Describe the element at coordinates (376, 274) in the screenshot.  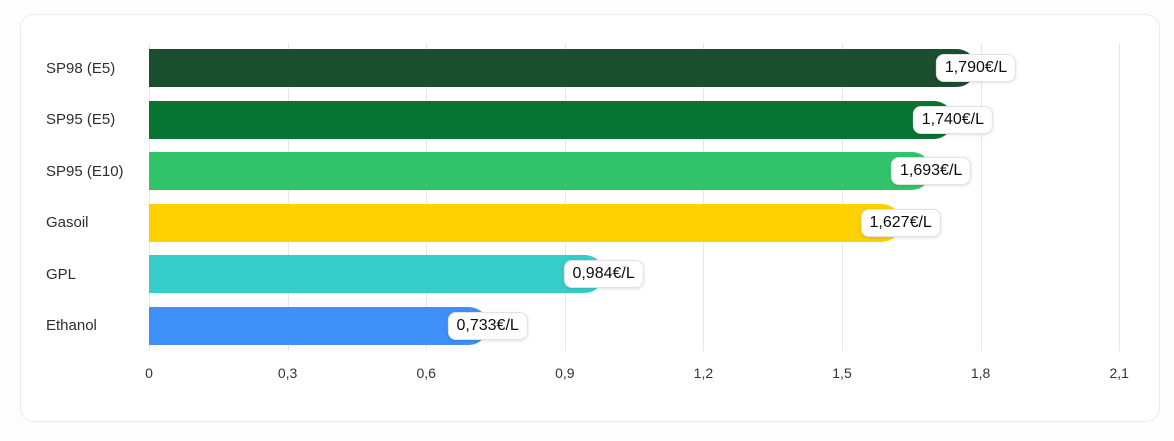
I see `bar-gpl` at that location.